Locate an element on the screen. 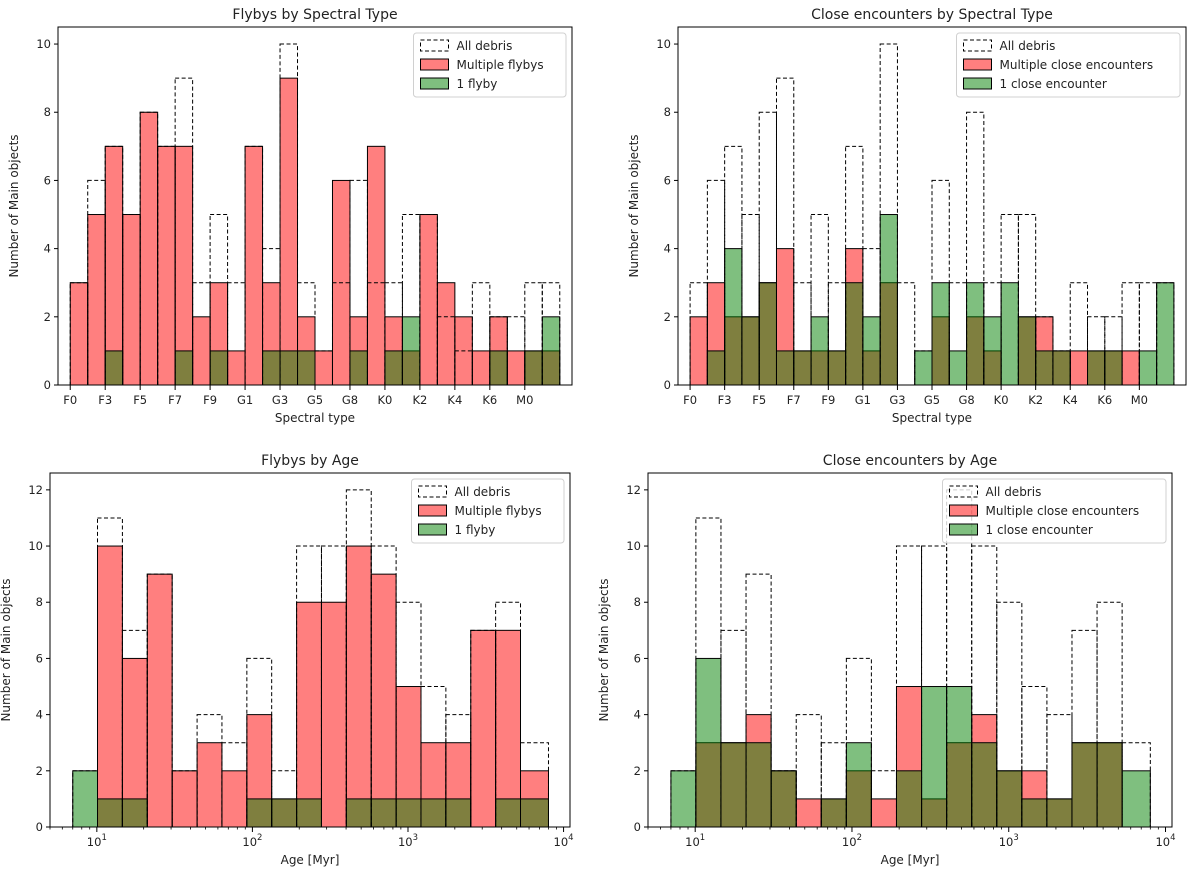  x-tick-label: F3 is located at coordinates (725, 400).